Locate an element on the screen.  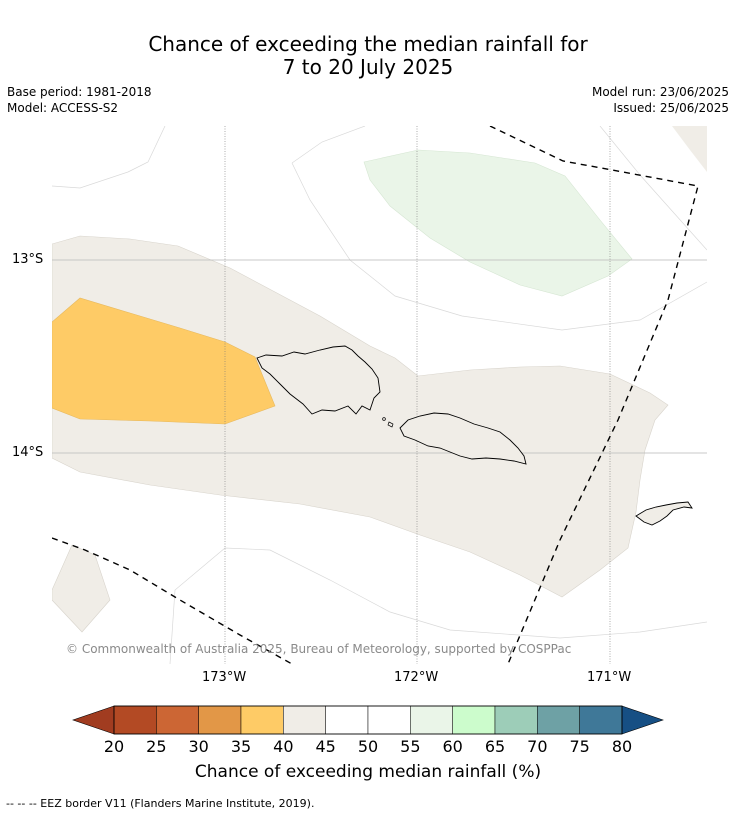
map-title-line2: 7 to 20 July 2025 is located at coordinates (368, 67).